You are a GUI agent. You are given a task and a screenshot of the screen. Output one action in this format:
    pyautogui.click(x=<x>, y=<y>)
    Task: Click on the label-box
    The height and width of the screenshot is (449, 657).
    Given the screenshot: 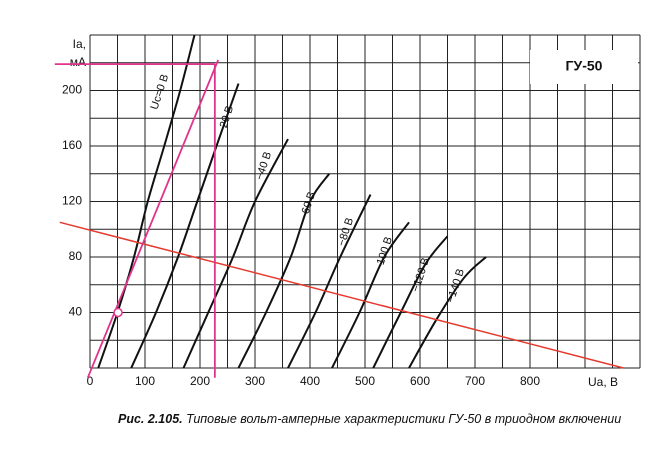 What is the action you would take?
    pyautogui.click(x=584, y=67)
    